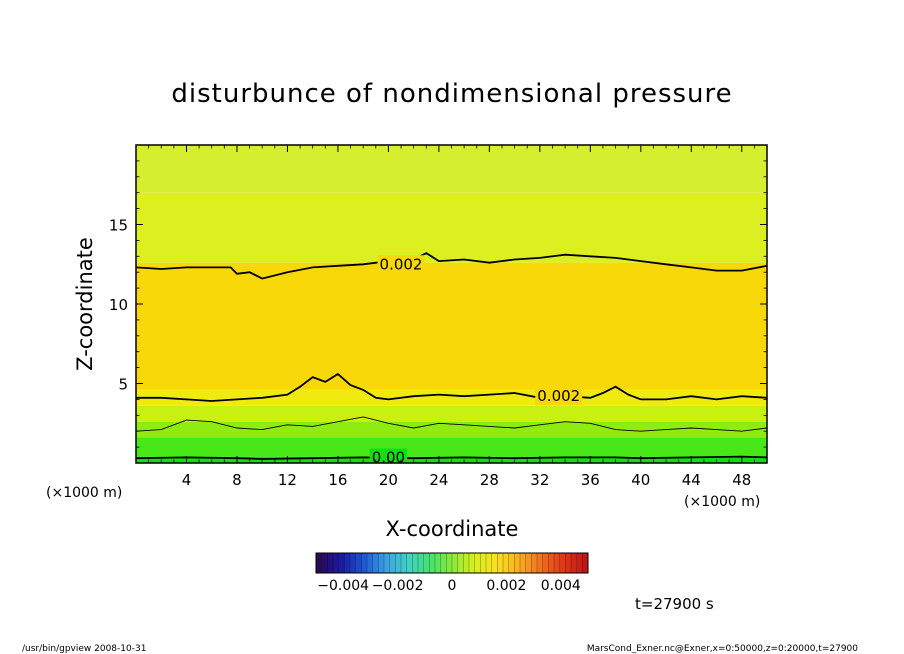  What do you see at coordinates (84, 493) in the screenshot?
I see `y-unit-label: (×1000 m)` at bounding box center [84, 493].